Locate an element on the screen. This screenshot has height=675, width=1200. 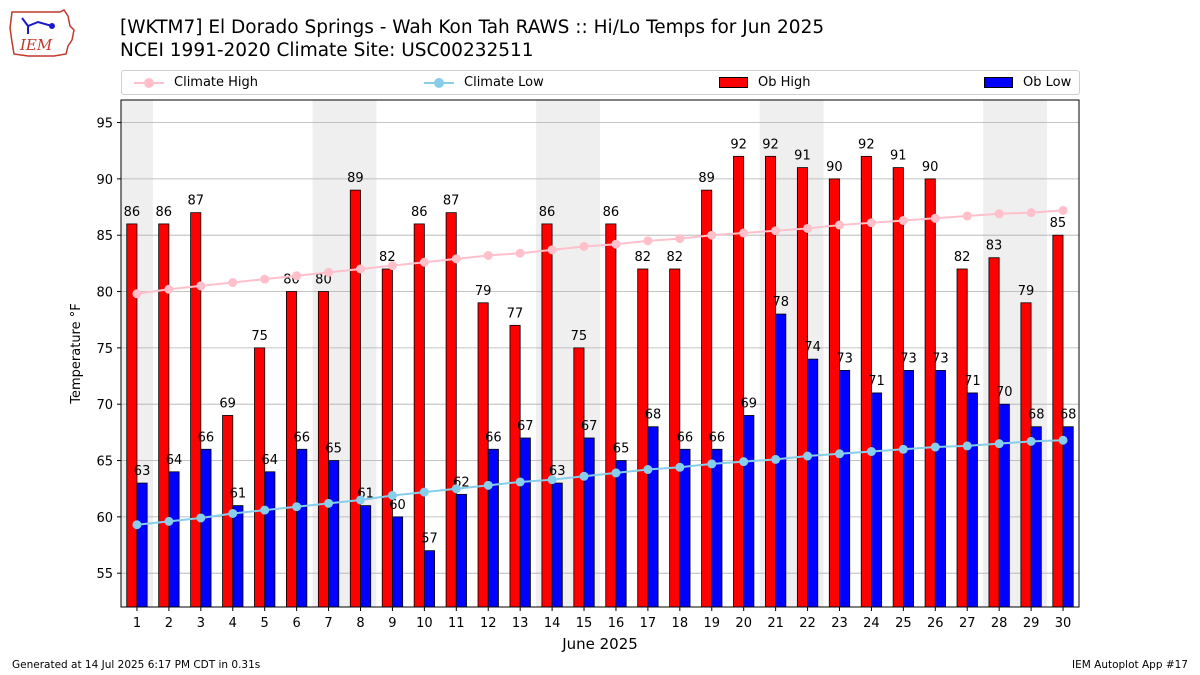
x-tick-label: 9 is located at coordinates (392, 623).